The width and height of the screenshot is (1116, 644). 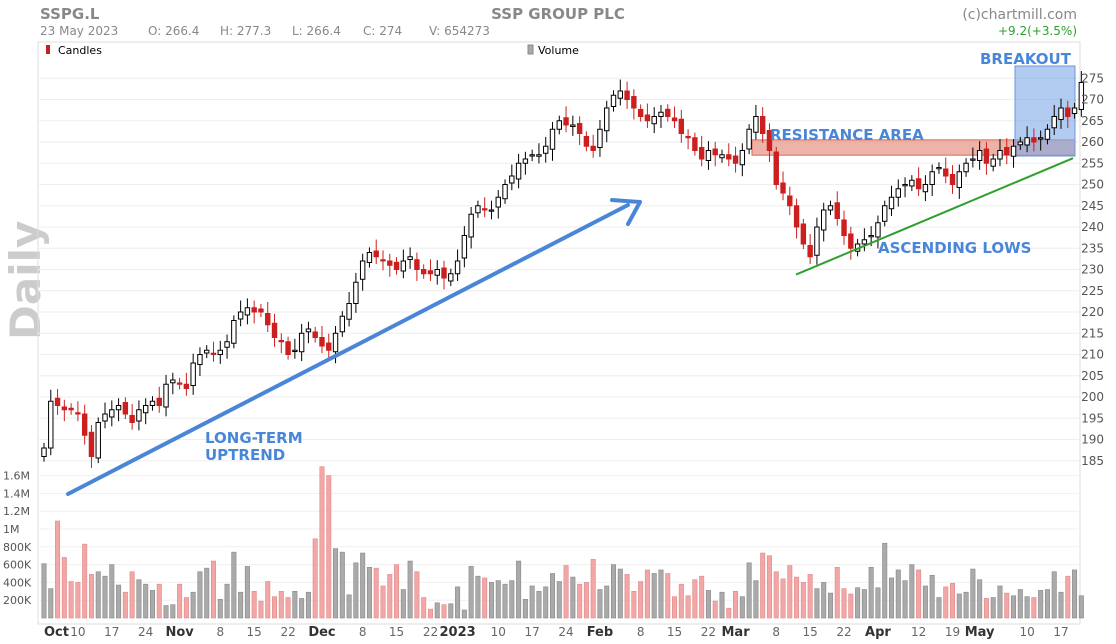 What do you see at coordinates (1060, 632) in the screenshot?
I see `date-tick-label: 17` at bounding box center [1060, 632].